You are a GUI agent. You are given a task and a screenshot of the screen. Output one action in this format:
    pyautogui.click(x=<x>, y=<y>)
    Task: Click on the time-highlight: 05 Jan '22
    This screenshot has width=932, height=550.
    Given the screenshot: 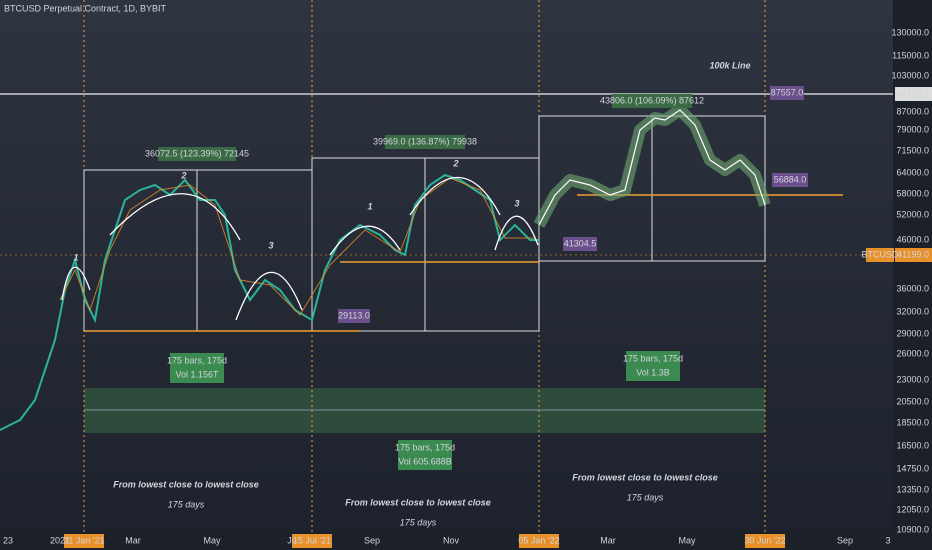 What is the action you would take?
    pyautogui.click(x=538, y=540)
    